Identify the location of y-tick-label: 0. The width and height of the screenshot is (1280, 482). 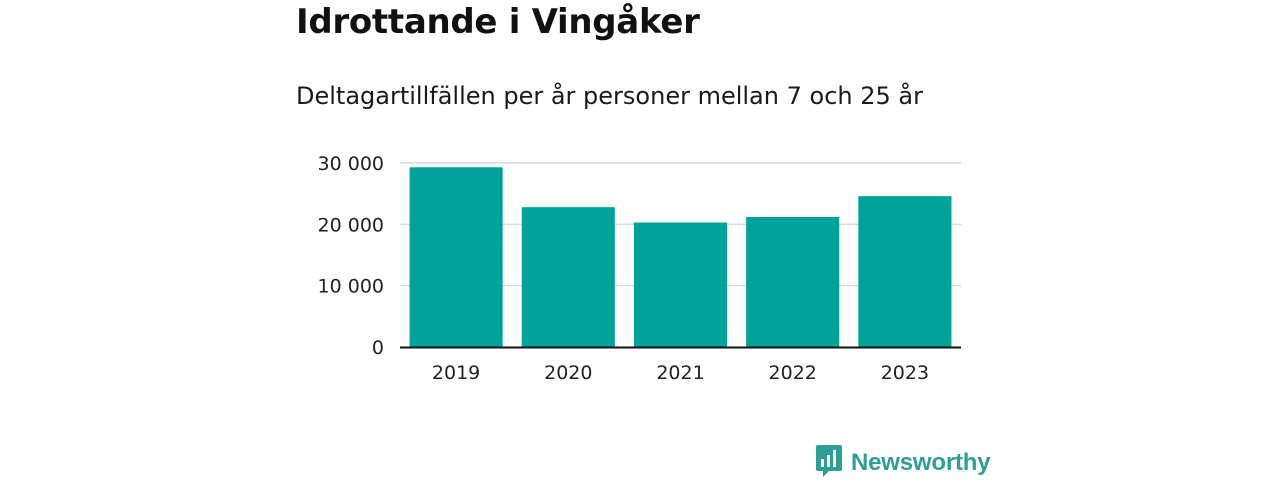
(378, 348).